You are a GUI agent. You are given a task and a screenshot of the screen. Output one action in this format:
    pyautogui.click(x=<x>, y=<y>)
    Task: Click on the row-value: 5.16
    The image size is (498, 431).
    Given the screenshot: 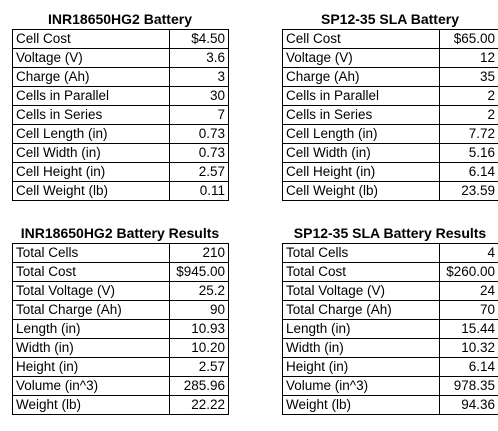 What is the action you would take?
    pyautogui.click(x=468, y=153)
    